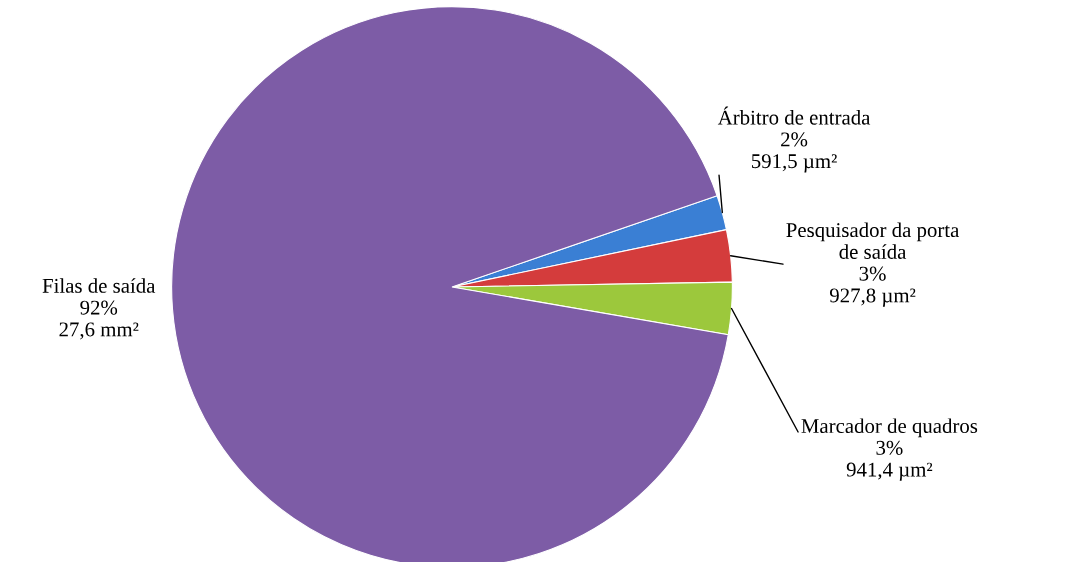 The image size is (1066, 562). What do you see at coordinates (794, 115) in the screenshot?
I see `slice-label: Árbitro de entrada` at bounding box center [794, 115].